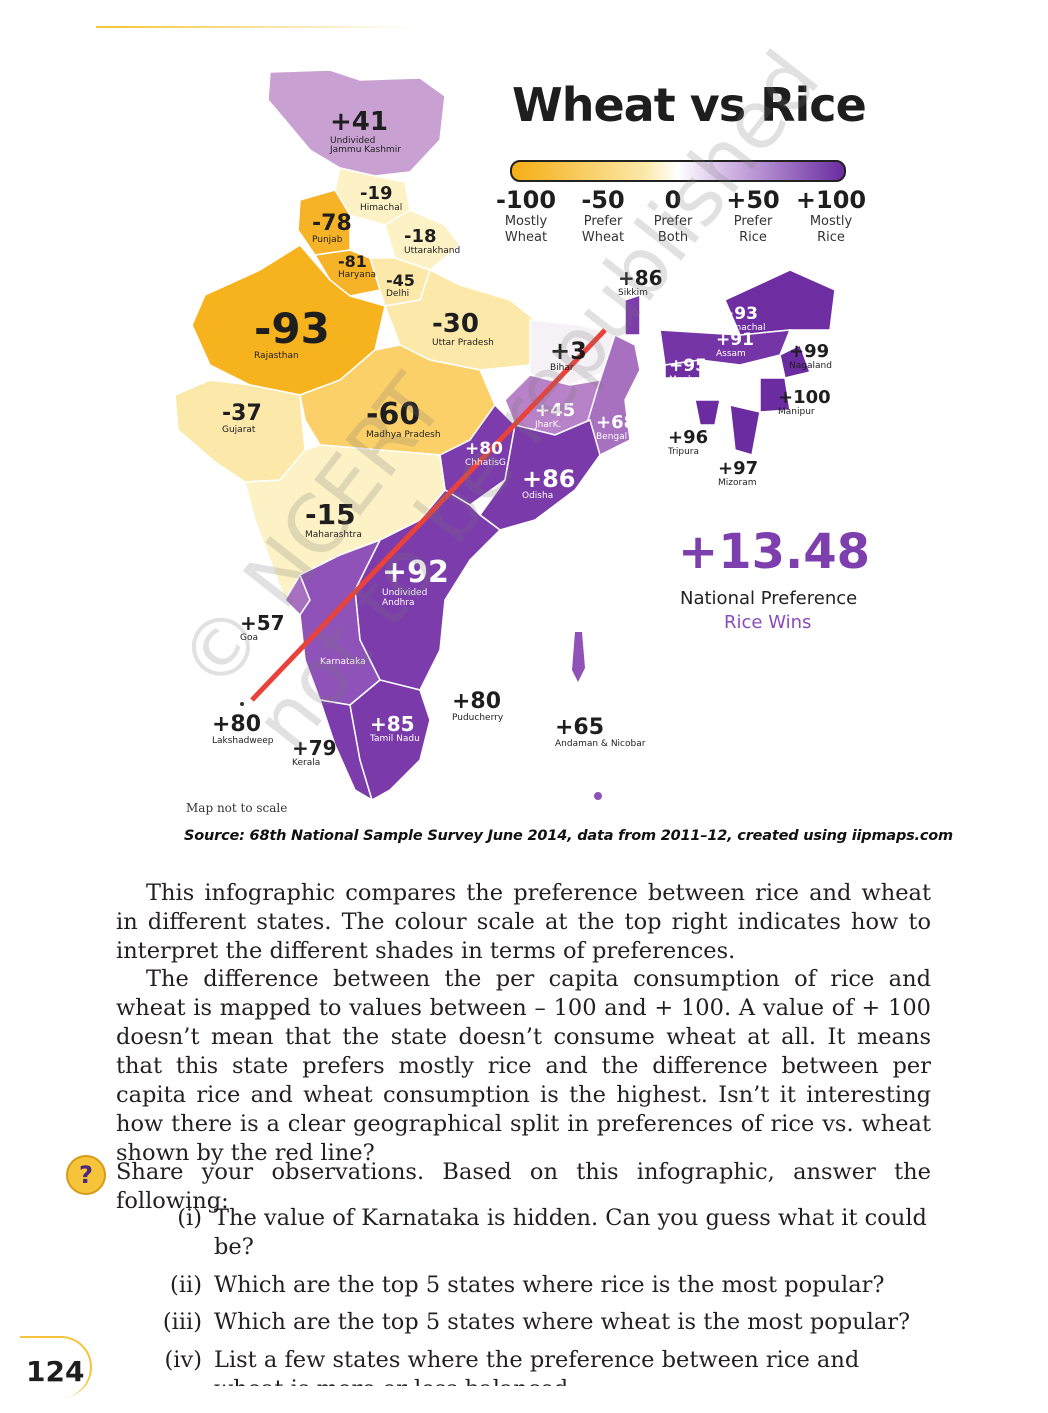  I want to click on region-value: +93, so click(739, 314).